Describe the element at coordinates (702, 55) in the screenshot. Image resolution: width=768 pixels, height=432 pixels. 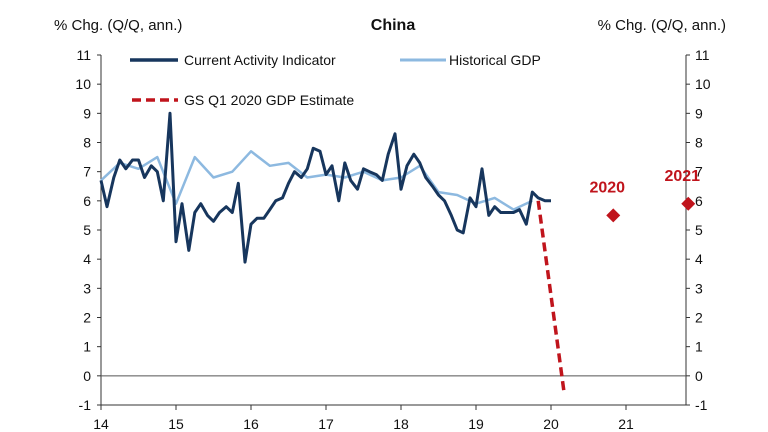
I see `y-tick-label-right: 11` at that location.